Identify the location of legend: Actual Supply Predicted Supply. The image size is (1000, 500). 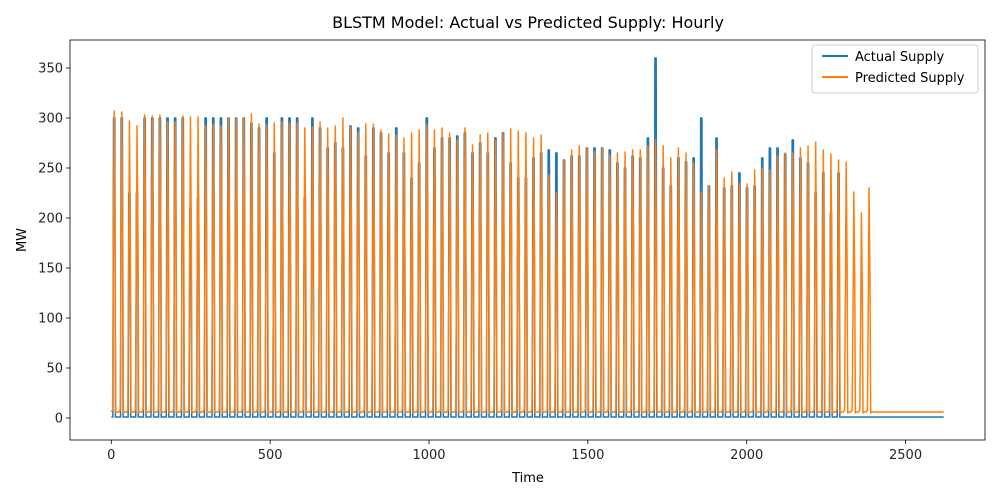
(895, 69).